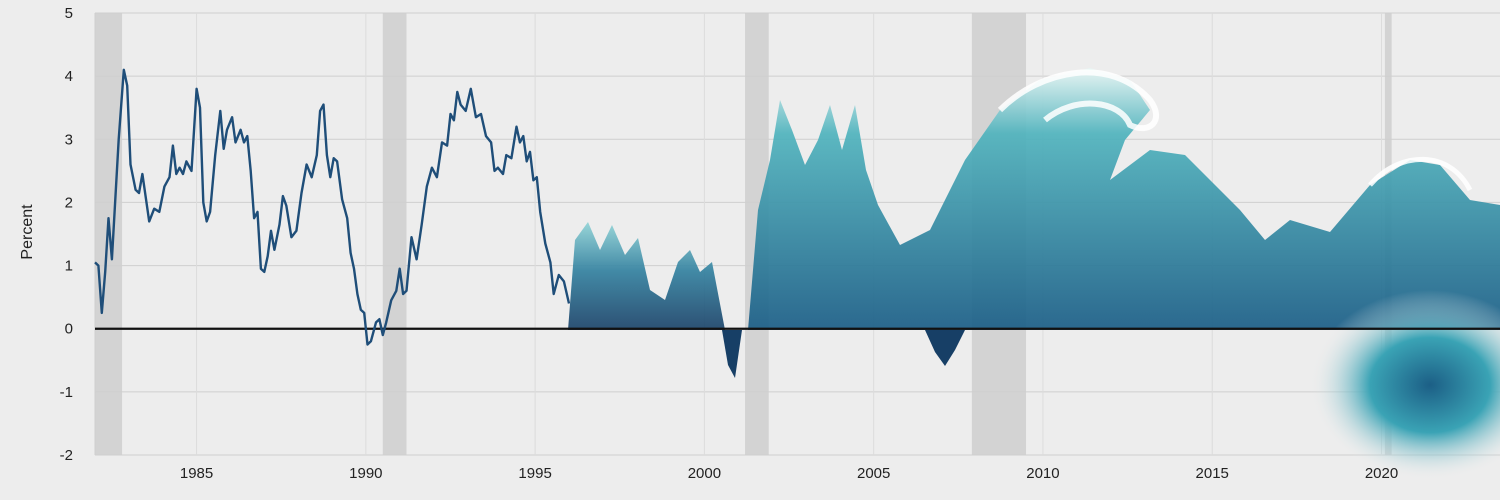  Describe the element at coordinates (69, 139) in the screenshot. I see `y-tick-label-5: 3` at that location.